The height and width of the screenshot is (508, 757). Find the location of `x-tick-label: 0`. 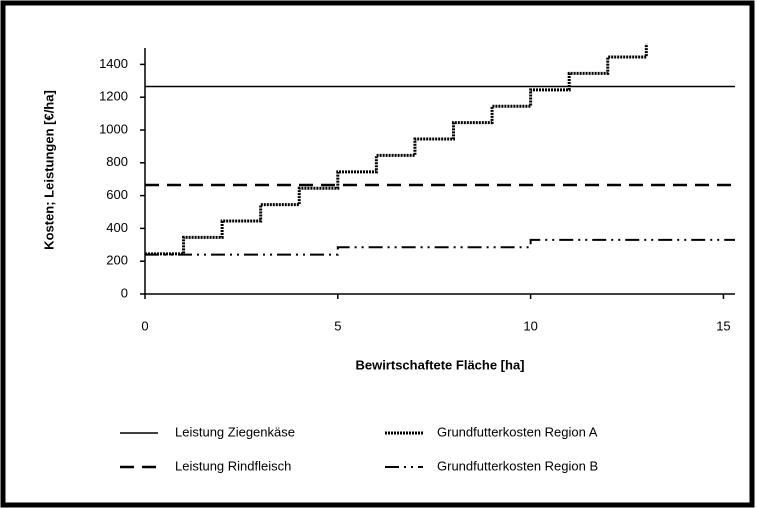

x-tick-label: 0 is located at coordinates (144, 325).